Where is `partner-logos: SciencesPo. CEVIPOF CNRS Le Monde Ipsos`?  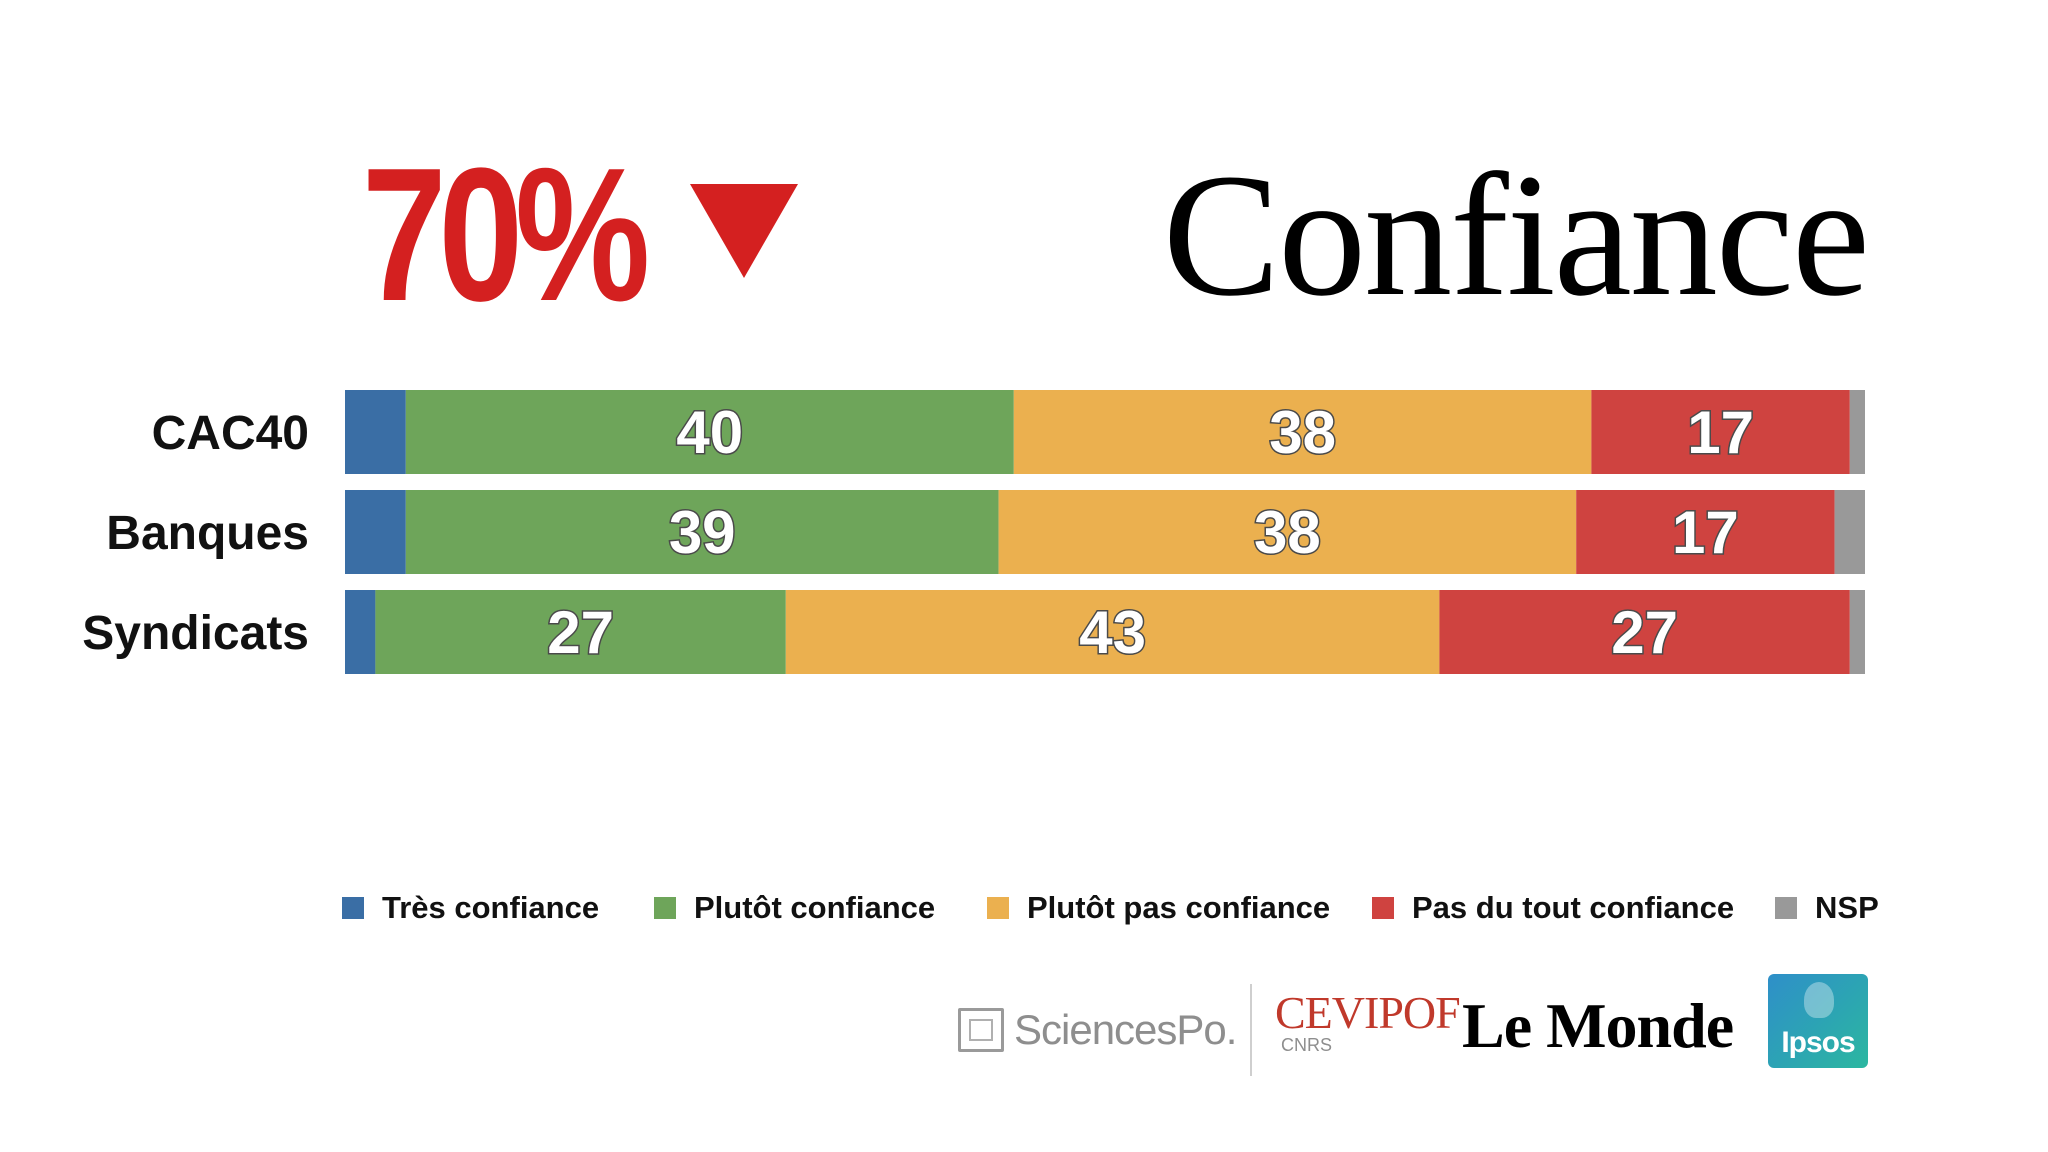 partner-logos: SciencesPo. CEVIPOF CNRS Le Monde Ipsos is located at coordinates (1415, 1027).